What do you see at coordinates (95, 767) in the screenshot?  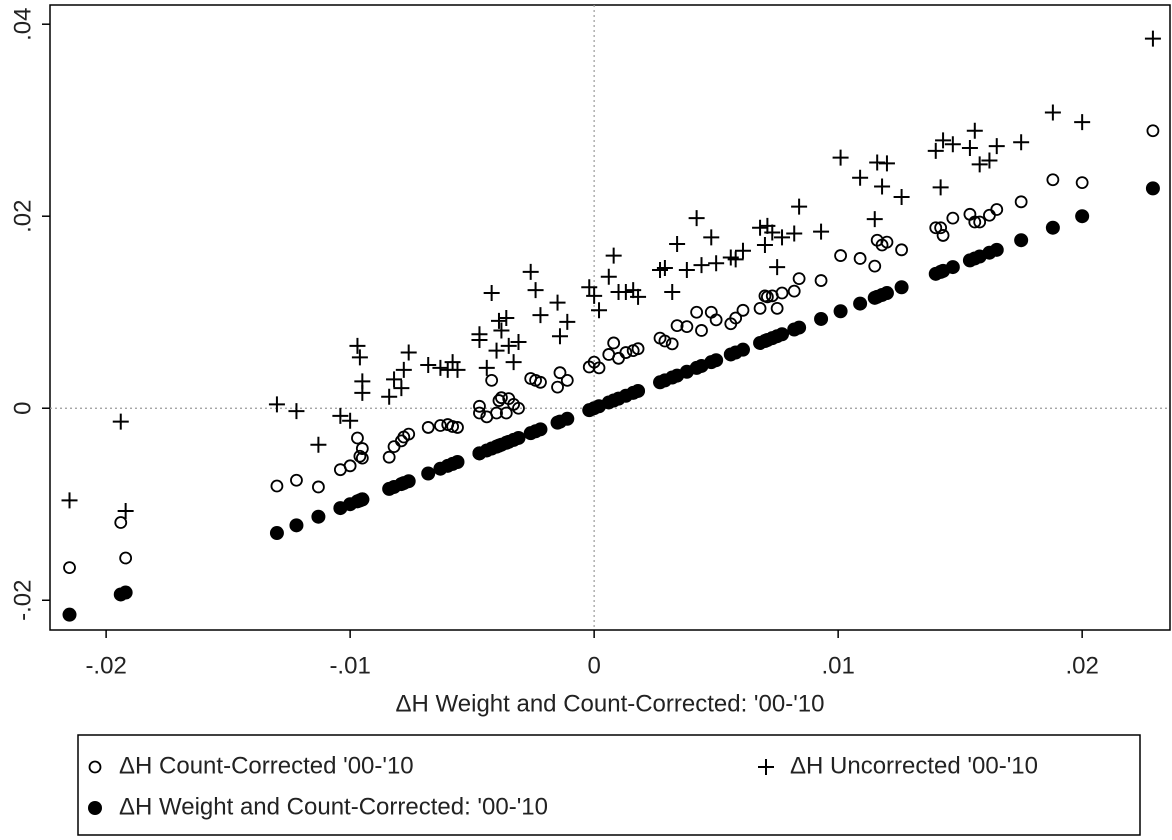 I see `legend-marker` at bounding box center [95, 767].